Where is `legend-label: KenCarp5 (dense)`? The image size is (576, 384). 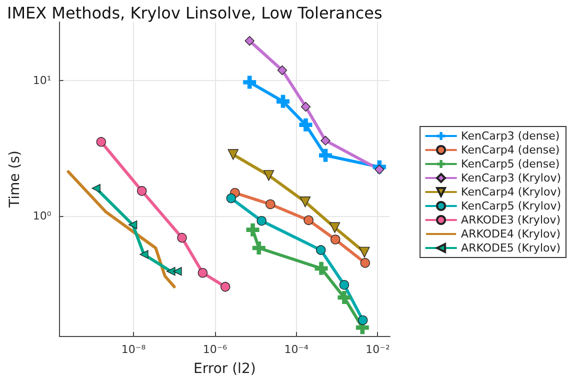 legend-label: KenCarp5 (dense) is located at coordinates (510, 164).